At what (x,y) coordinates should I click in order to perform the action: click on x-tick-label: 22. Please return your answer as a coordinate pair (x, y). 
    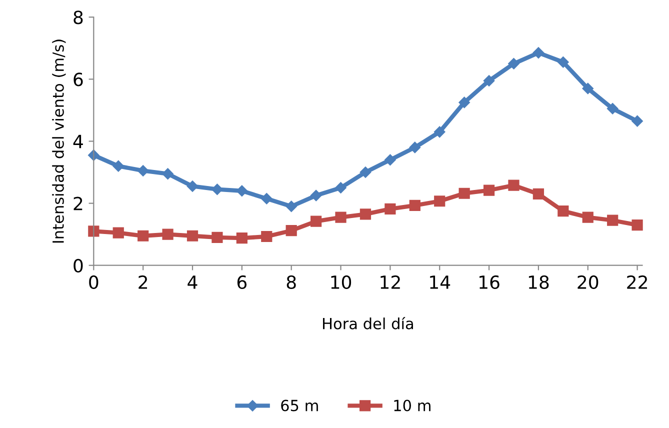
    Looking at the image, I should click on (637, 282).